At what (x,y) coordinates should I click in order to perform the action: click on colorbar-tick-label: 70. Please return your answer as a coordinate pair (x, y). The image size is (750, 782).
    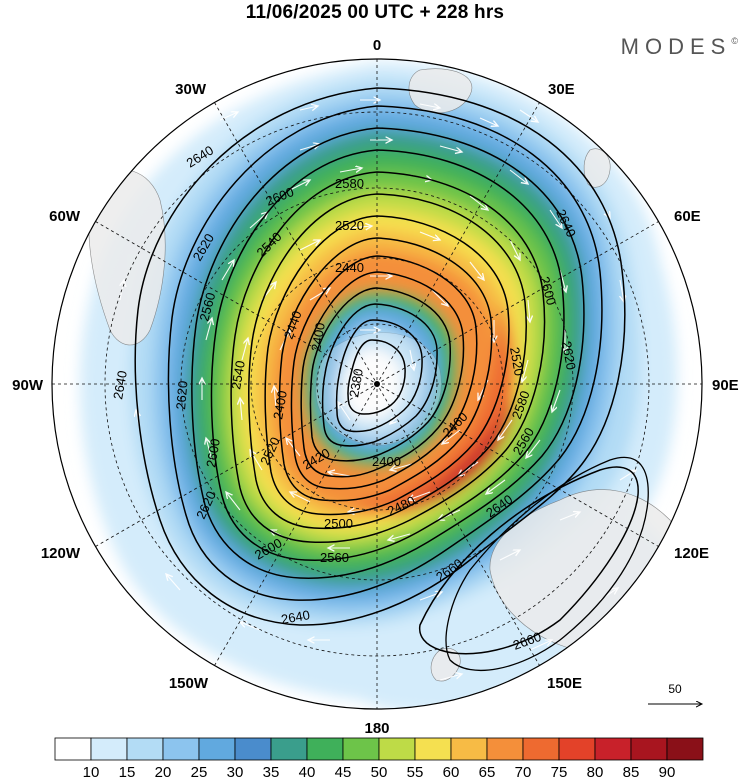
    Looking at the image, I should click on (523, 772).